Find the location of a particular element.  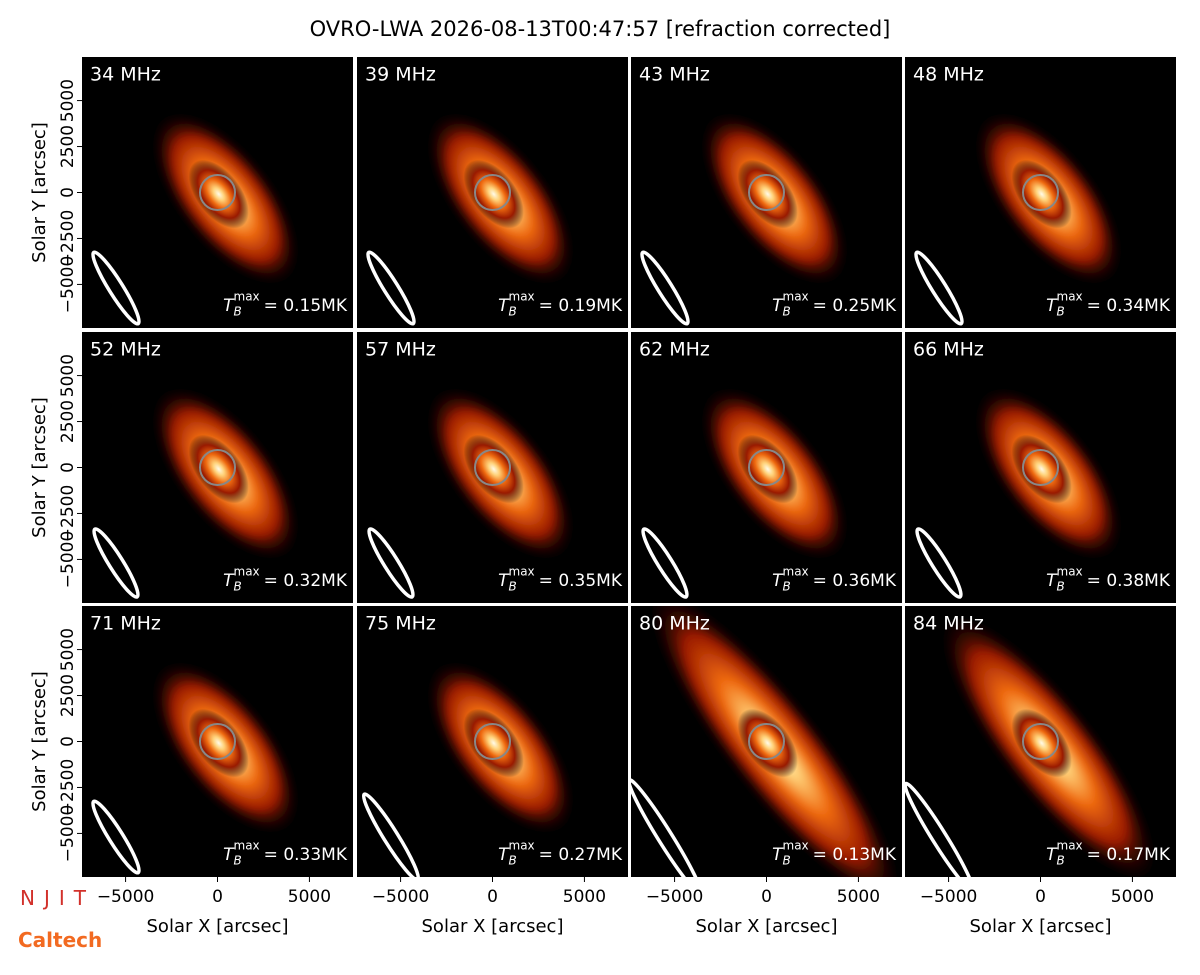

tb-max-value: = 0.27MK is located at coordinates (581, 855).